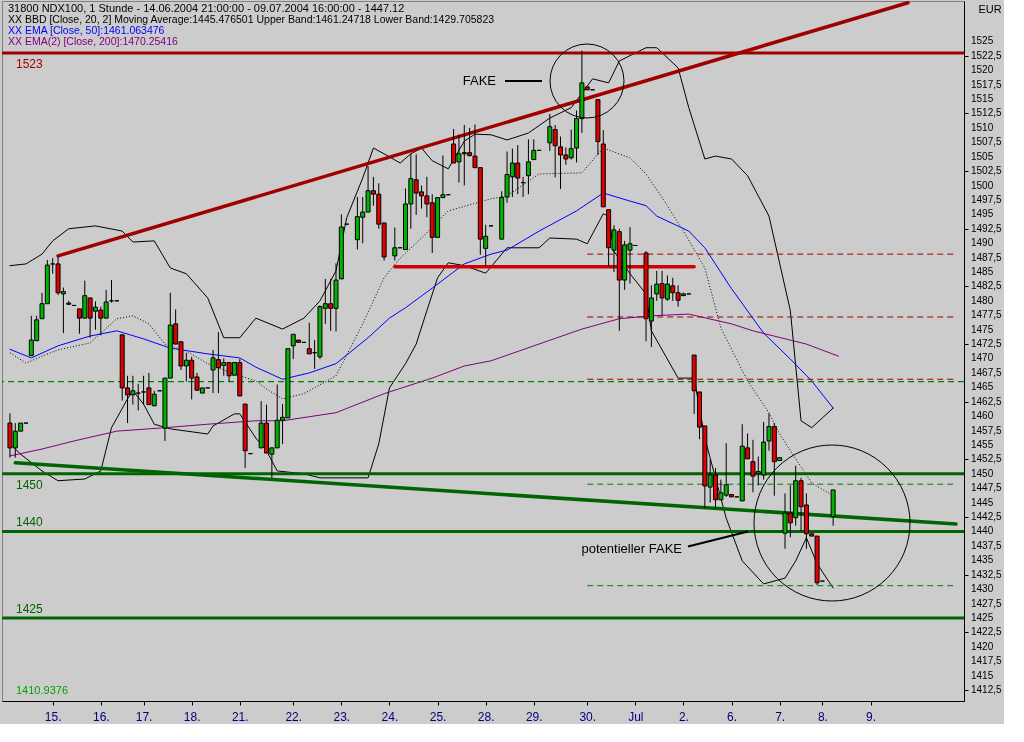 Image resolution: width=1024 pixels, height=742 pixels. I want to click on y-tick-label: 1417,5, so click(987, 661).